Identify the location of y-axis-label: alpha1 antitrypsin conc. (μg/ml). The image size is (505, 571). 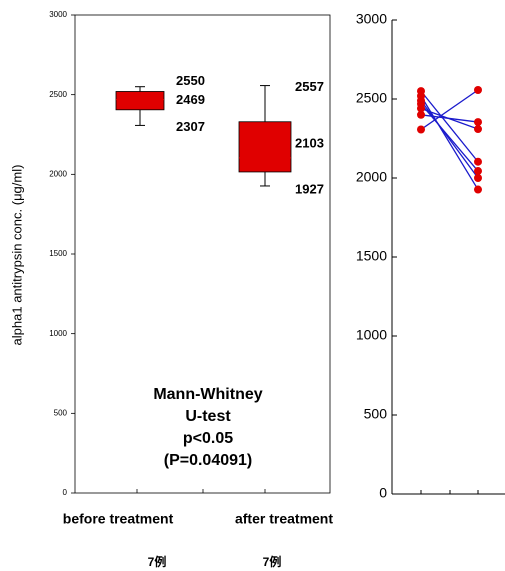
(16, 255).